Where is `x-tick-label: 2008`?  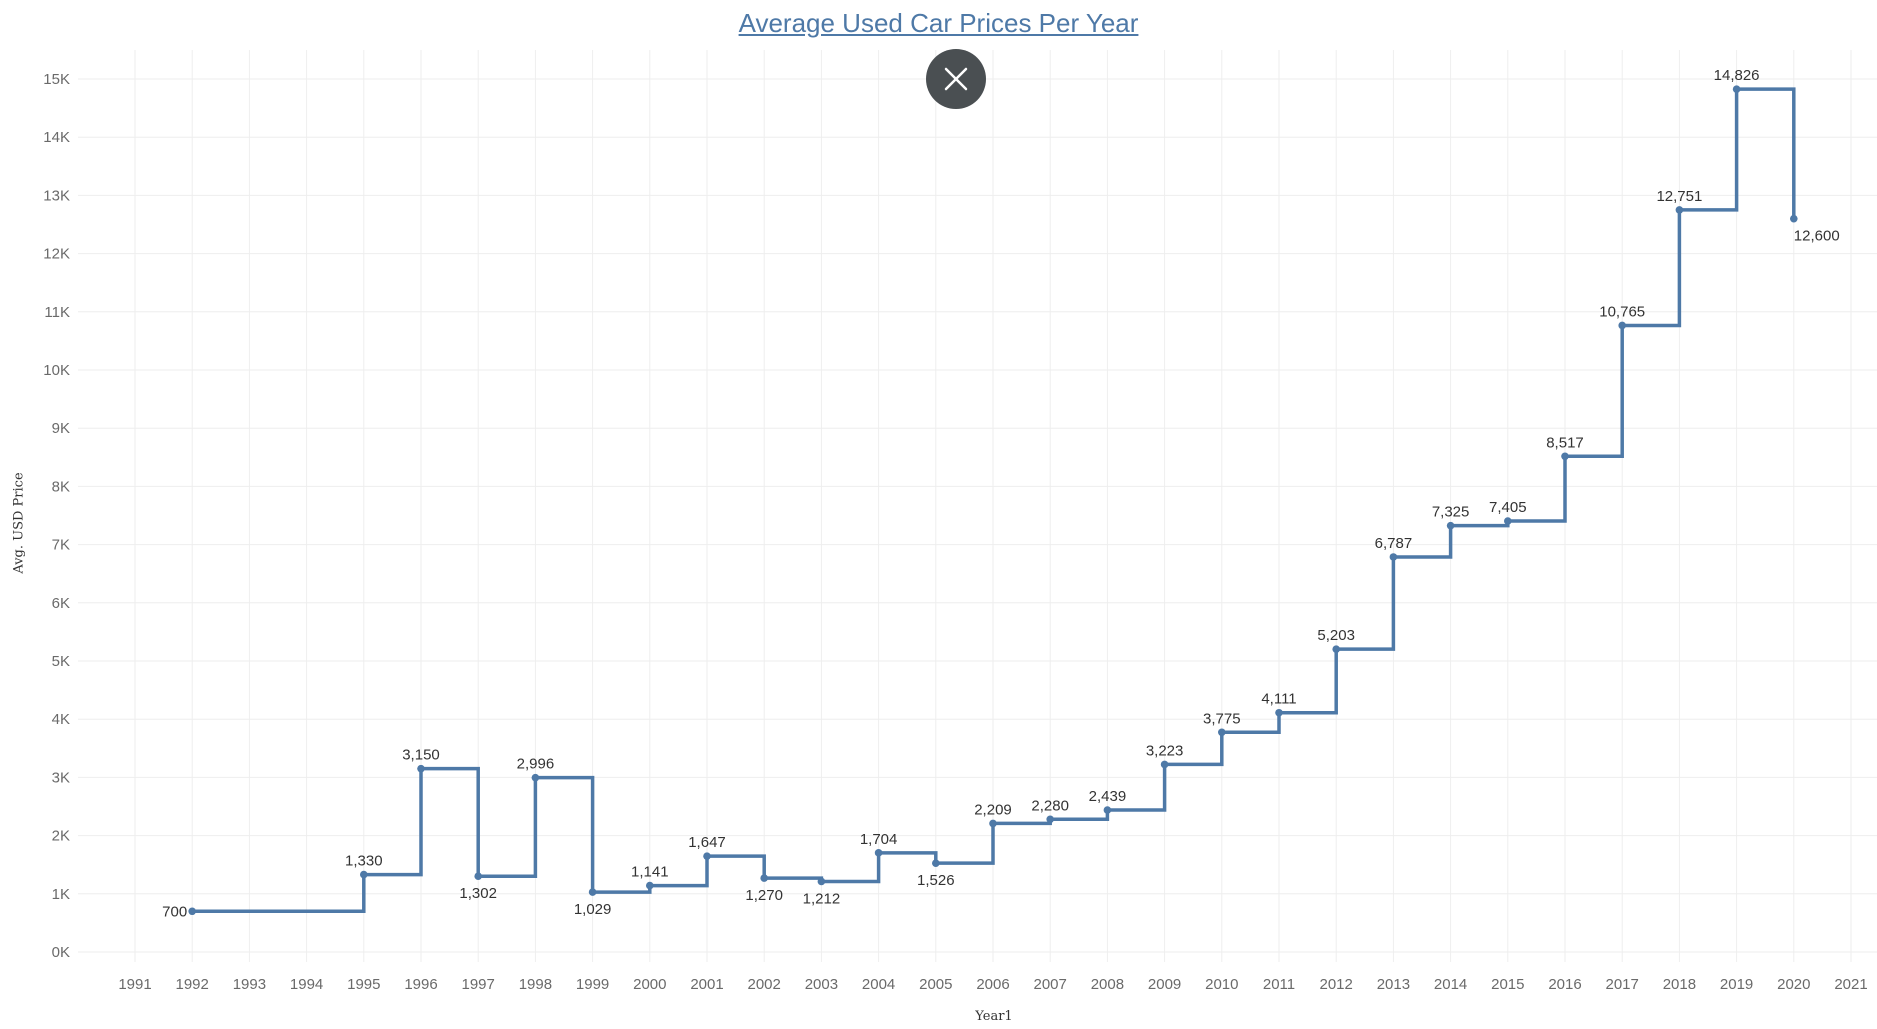 x-tick-label: 2008 is located at coordinates (1107, 984).